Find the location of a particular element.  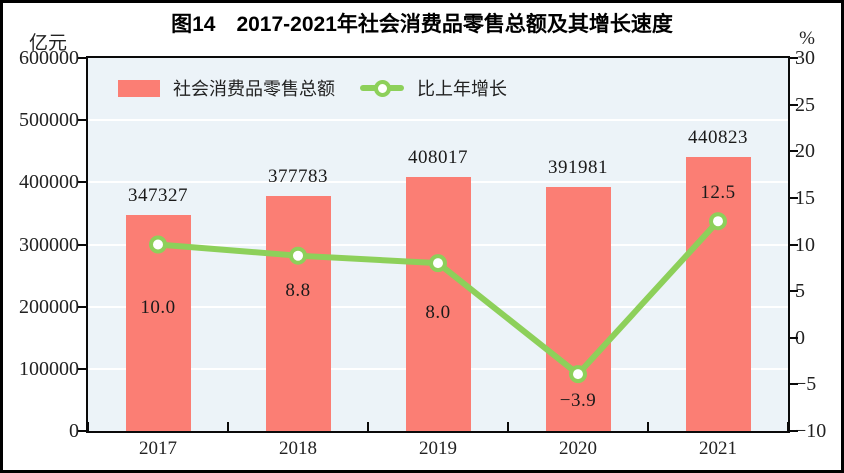

right-axis-unit-label: % is located at coordinates (807, 38).